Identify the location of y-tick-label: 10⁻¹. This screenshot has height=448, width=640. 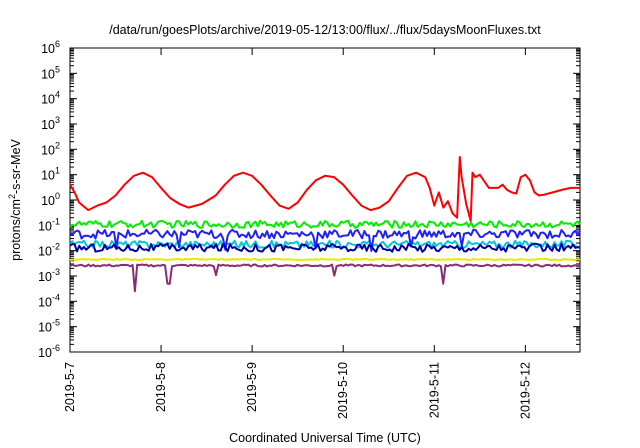
(49, 224).